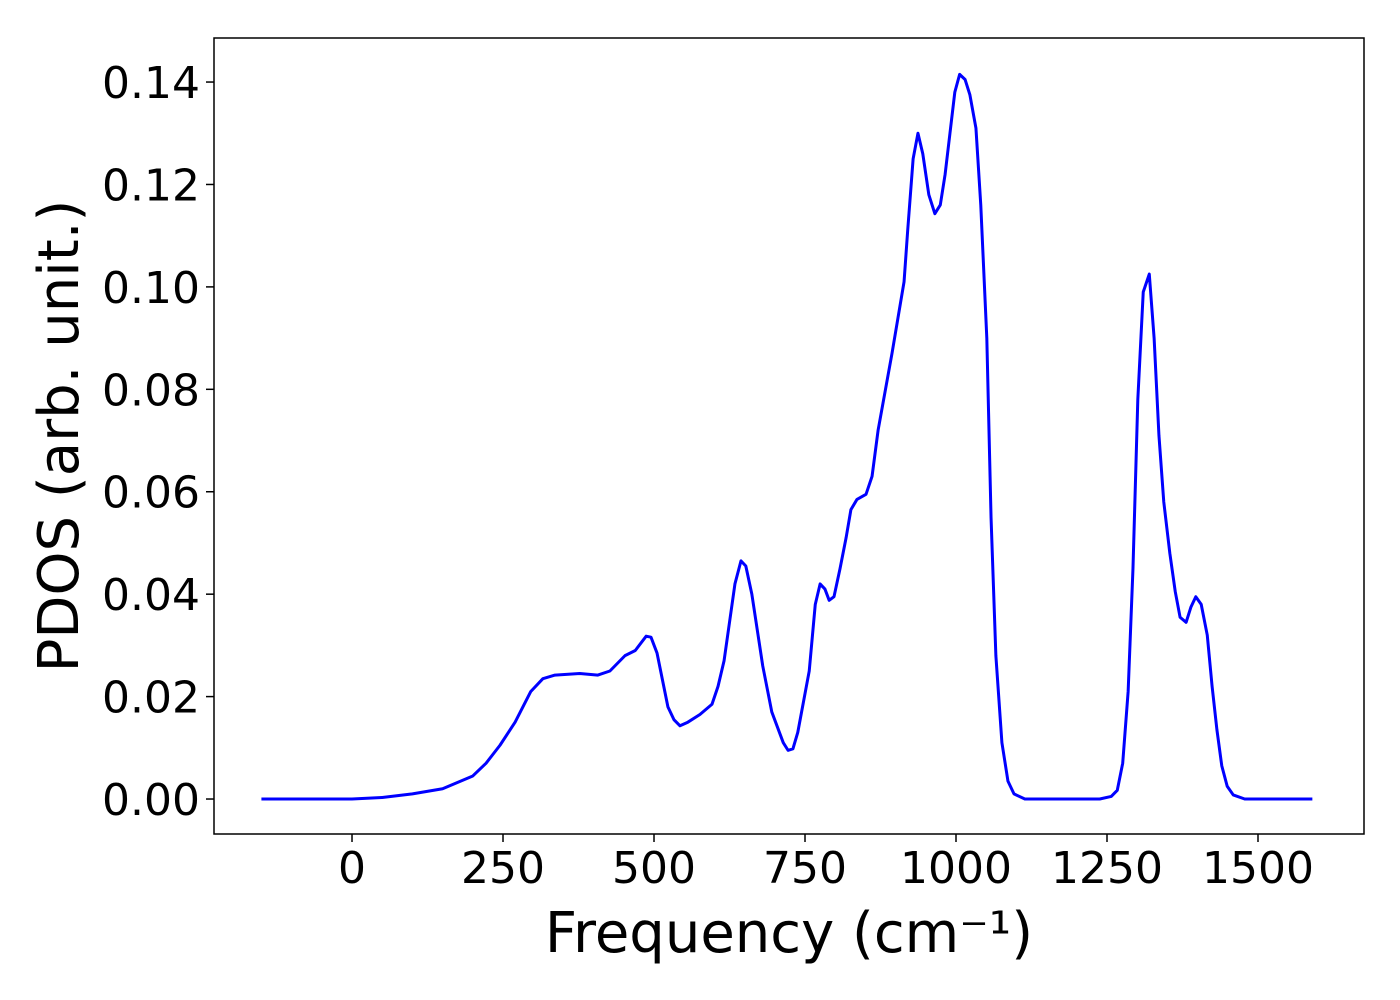 This screenshot has height=1000, width=1400. Describe the element at coordinates (151, 288) in the screenshot. I see `y-tick-label: 0.10` at that location.